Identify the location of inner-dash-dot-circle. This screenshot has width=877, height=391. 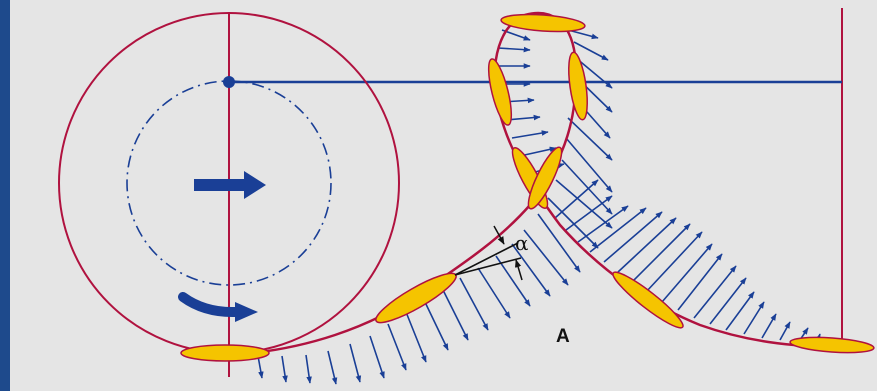
(229, 183).